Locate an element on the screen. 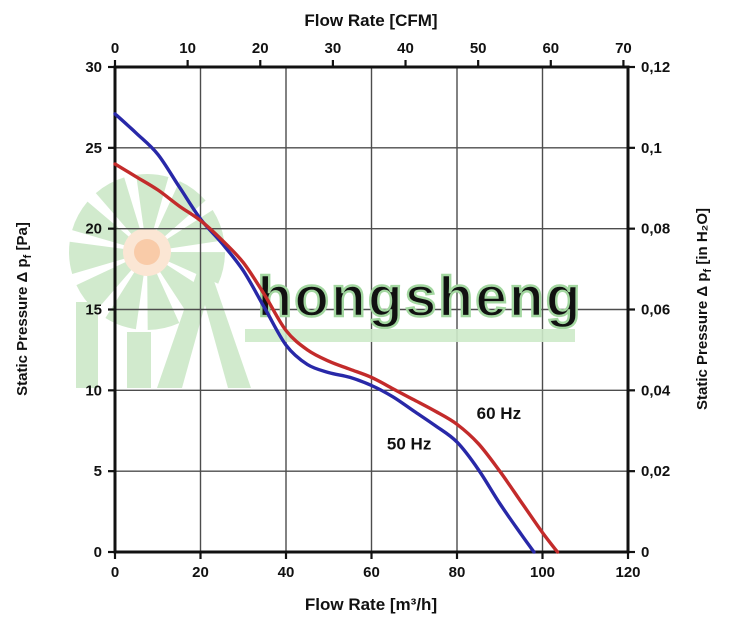 This screenshot has width=750, height=631. curve-label: 60 Hz is located at coordinates (499, 413).